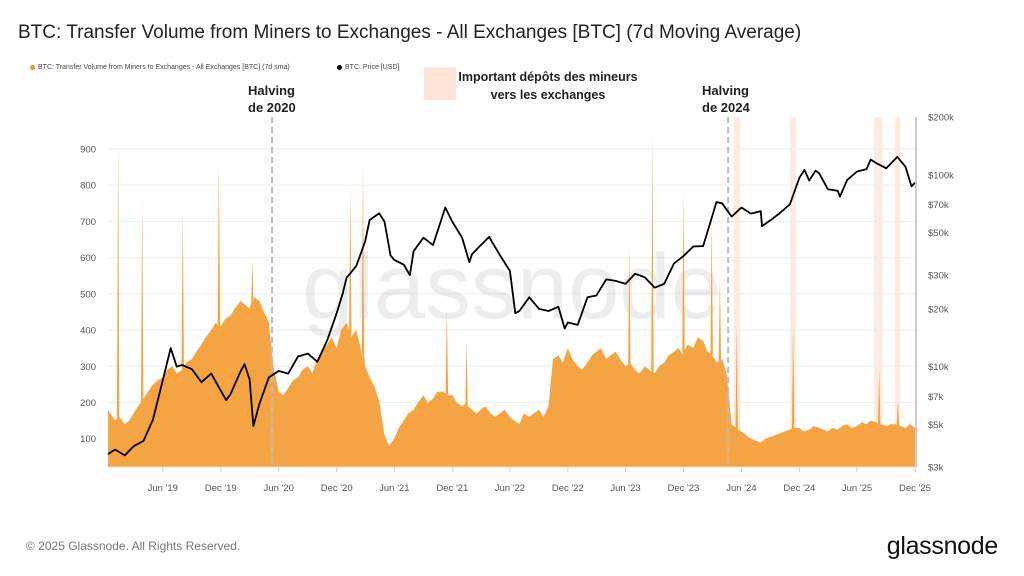 This screenshot has width=1024, height=576. I want to click on legend-label-price: BTC: Price [USD], so click(372, 67).